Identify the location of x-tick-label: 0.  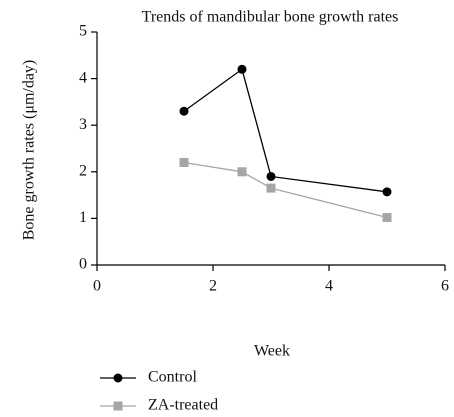
(97, 286).